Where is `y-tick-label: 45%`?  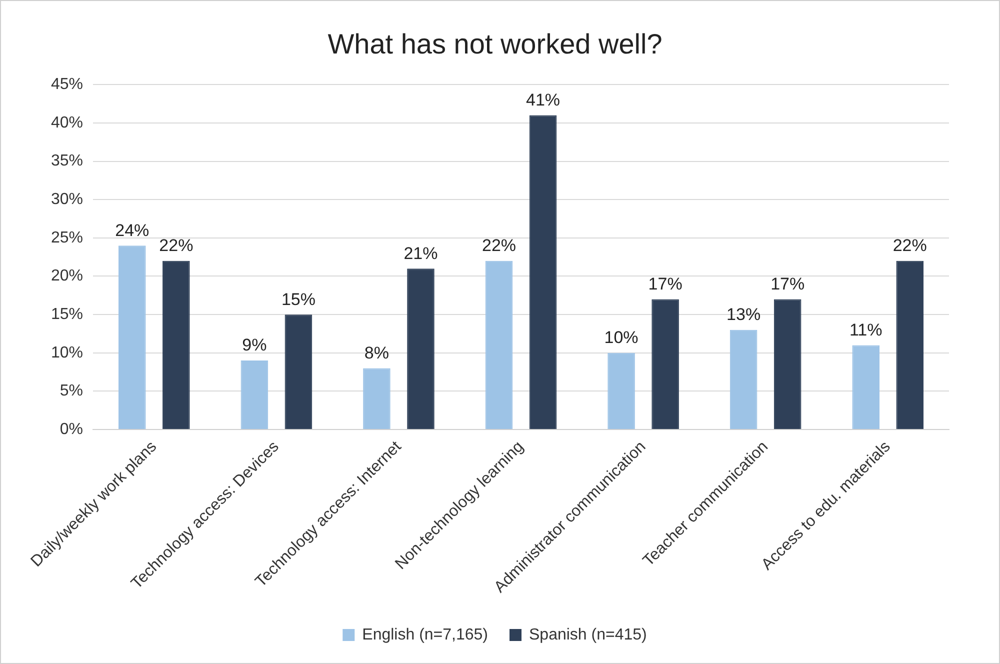 y-tick-label: 45% is located at coordinates (67, 85).